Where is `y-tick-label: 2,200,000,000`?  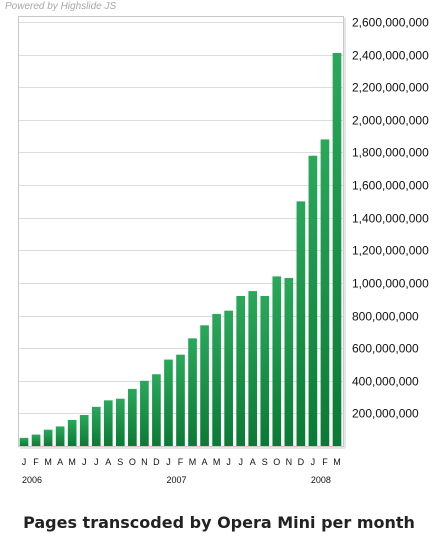 y-tick-label: 2,200,000,000 is located at coordinates (390, 88).